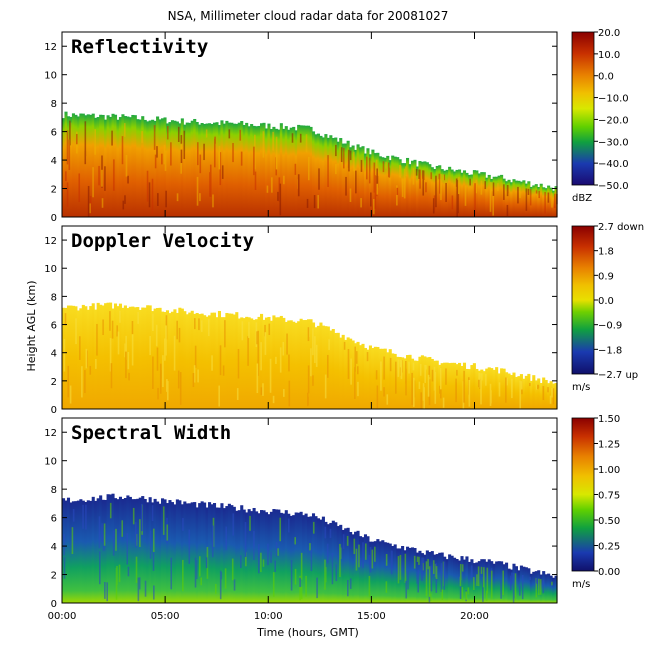 This screenshot has width=650, height=650. Describe the element at coordinates (311, 168) in the screenshot. I see `reflectivity-texture` at that location.